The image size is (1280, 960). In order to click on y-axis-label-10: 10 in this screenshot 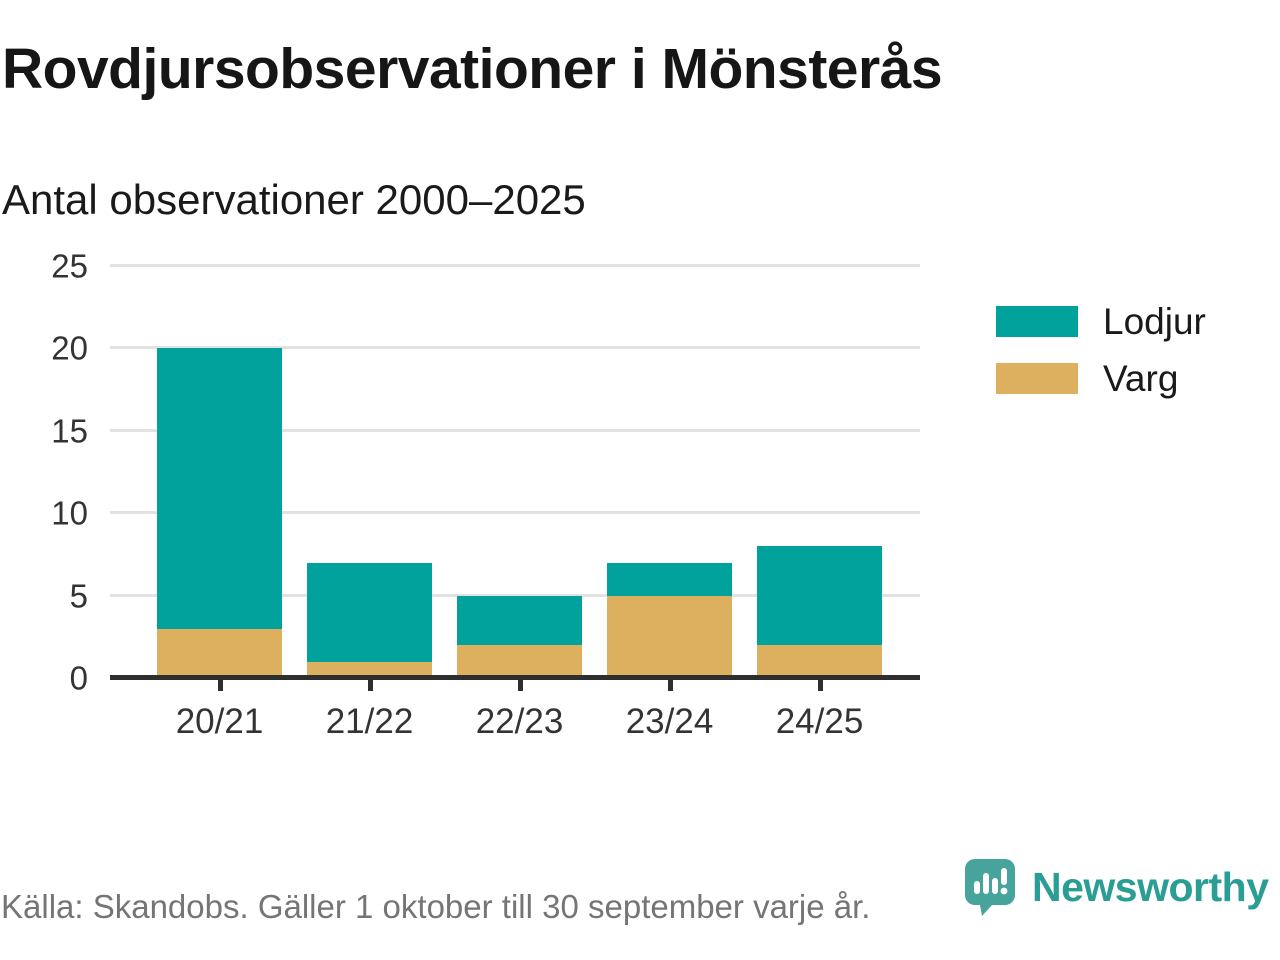, I will do `click(69, 513)`.